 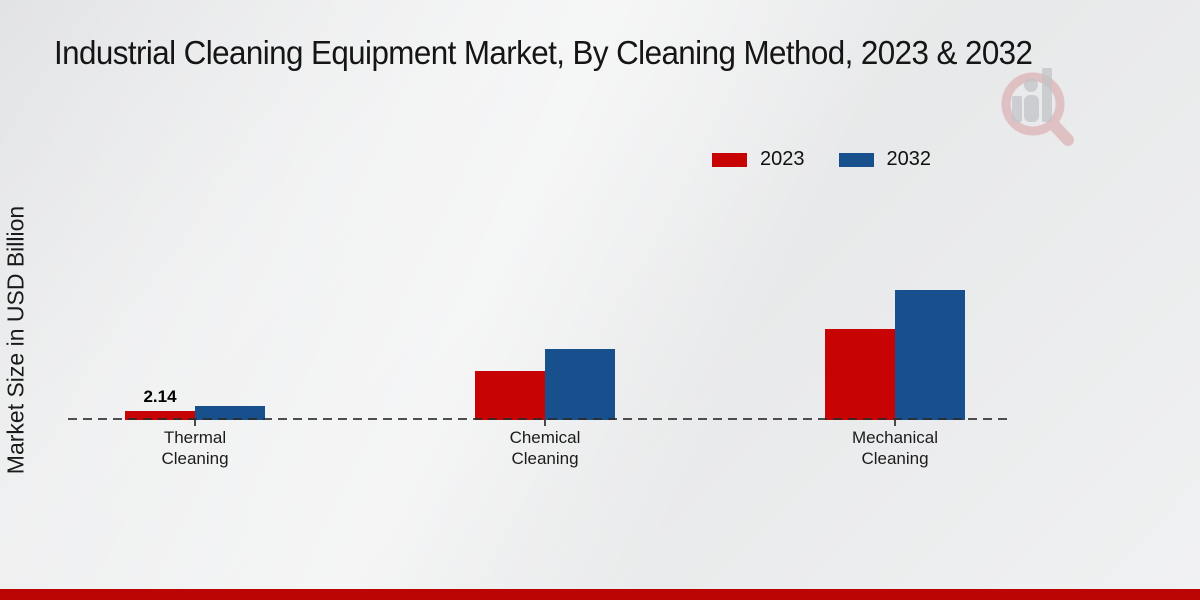 What do you see at coordinates (160, 415) in the screenshot?
I see `bar-2023-thermal-cleaning` at bounding box center [160, 415].